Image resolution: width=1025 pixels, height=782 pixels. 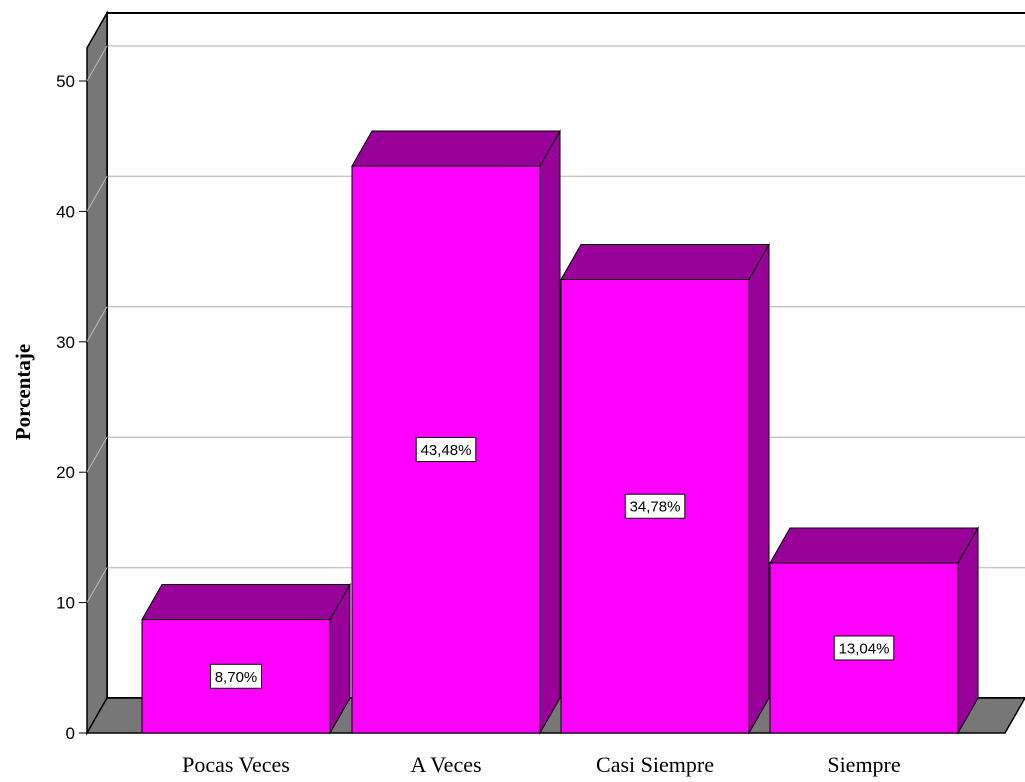 What do you see at coordinates (65, 603) in the screenshot?
I see `y-tick-label: 10` at bounding box center [65, 603].